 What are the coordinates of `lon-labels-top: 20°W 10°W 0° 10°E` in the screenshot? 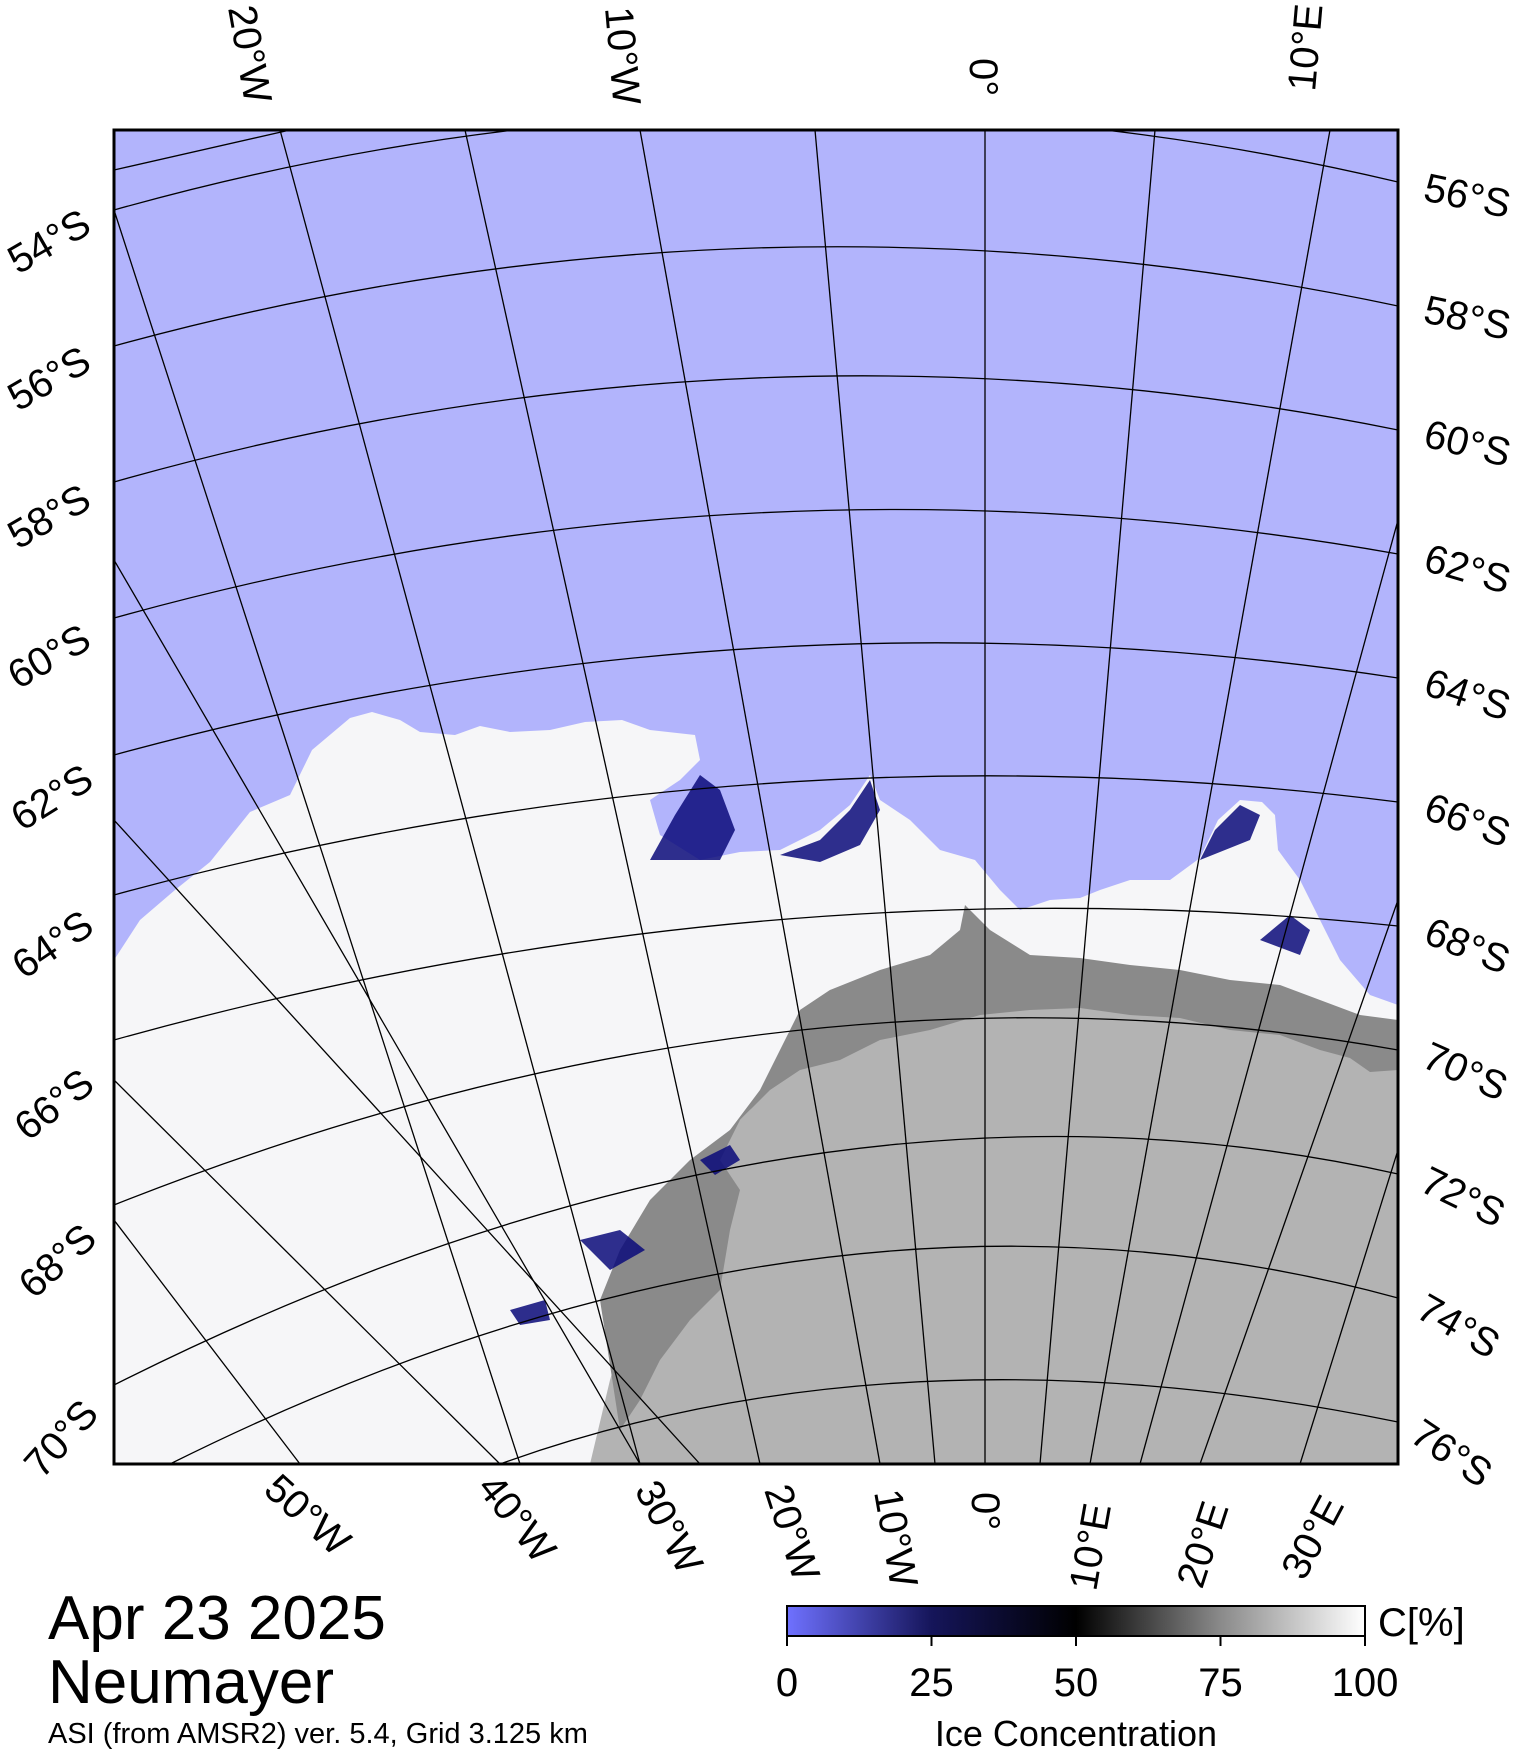 It's located at (775, 54).